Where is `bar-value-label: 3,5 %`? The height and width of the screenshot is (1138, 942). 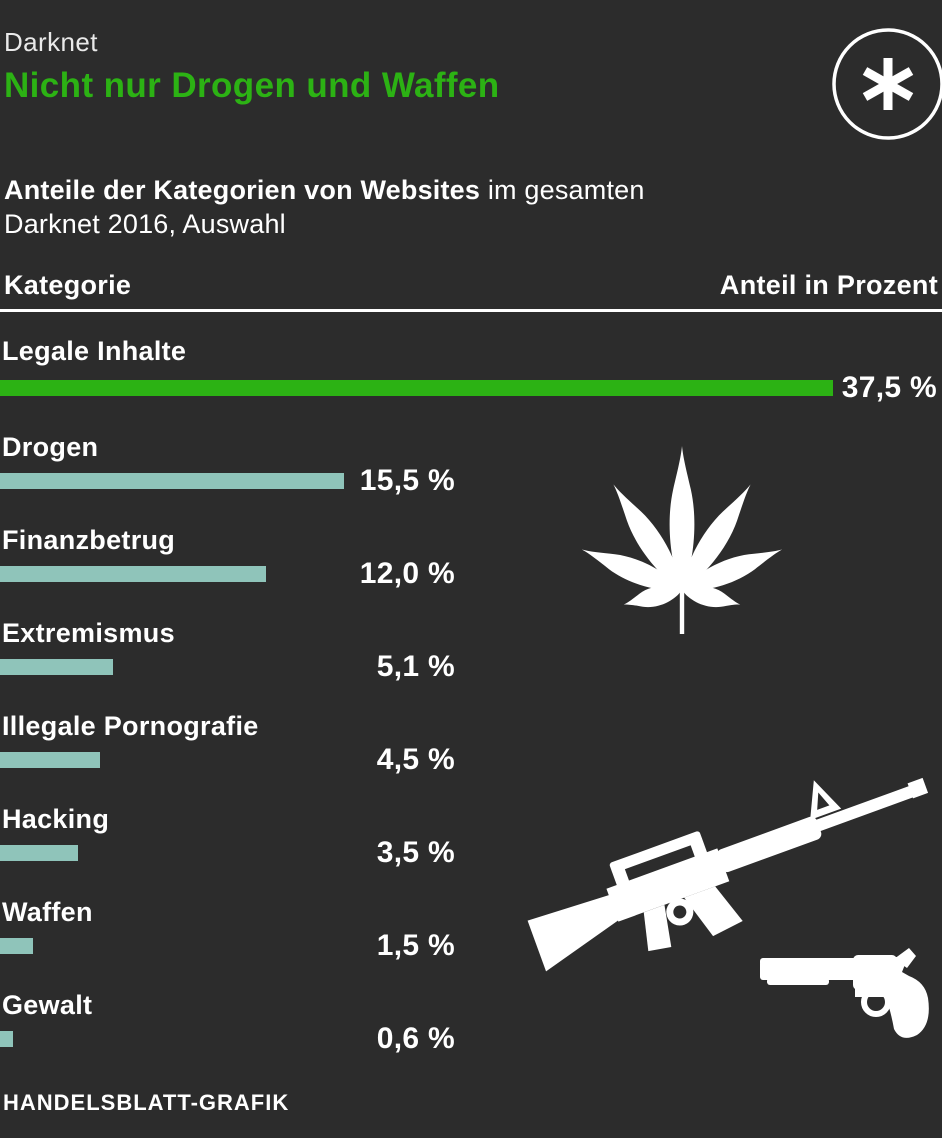 bar-value-label: 3,5 % is located at coordinates (415, 852).